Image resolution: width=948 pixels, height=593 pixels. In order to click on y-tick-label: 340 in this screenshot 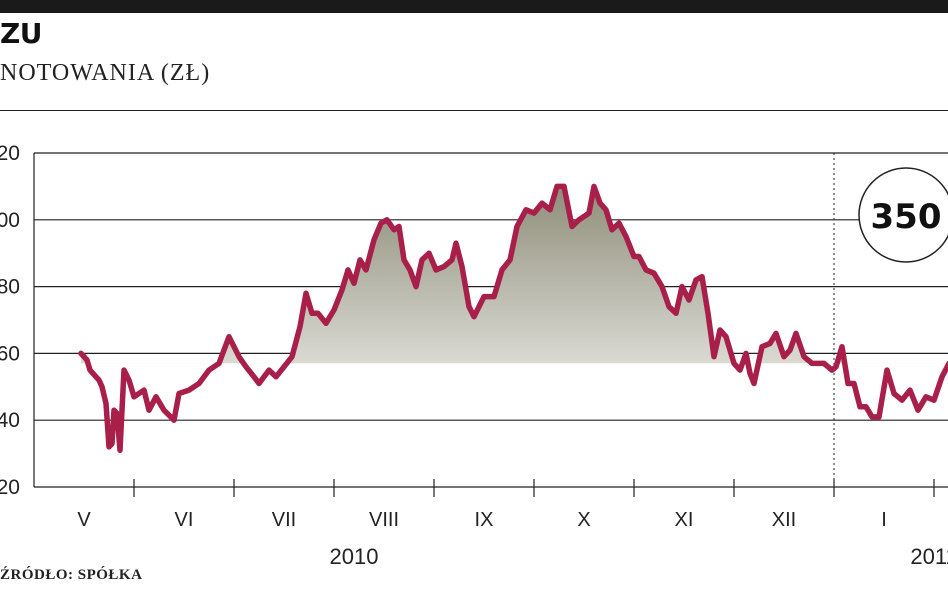, I will do `click(10, 420)`.